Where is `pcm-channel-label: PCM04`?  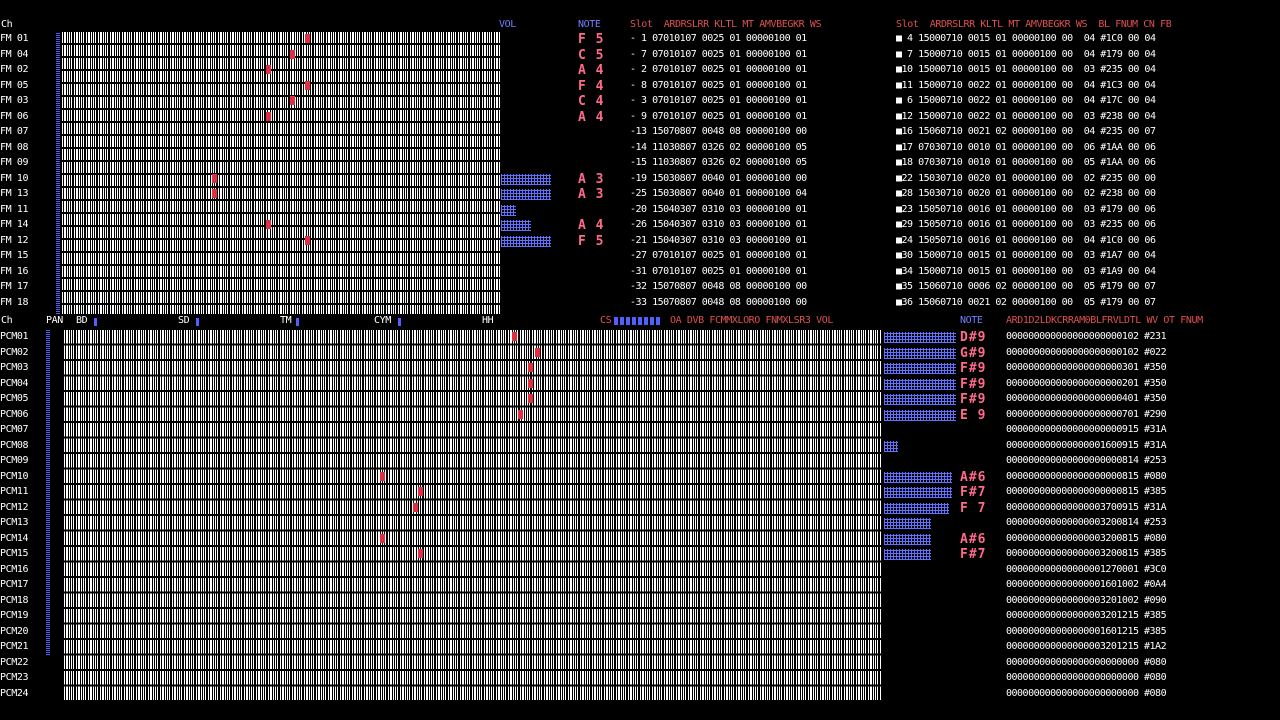 pcm-channel-label: PCM04 is located at coordinates (14, 383).